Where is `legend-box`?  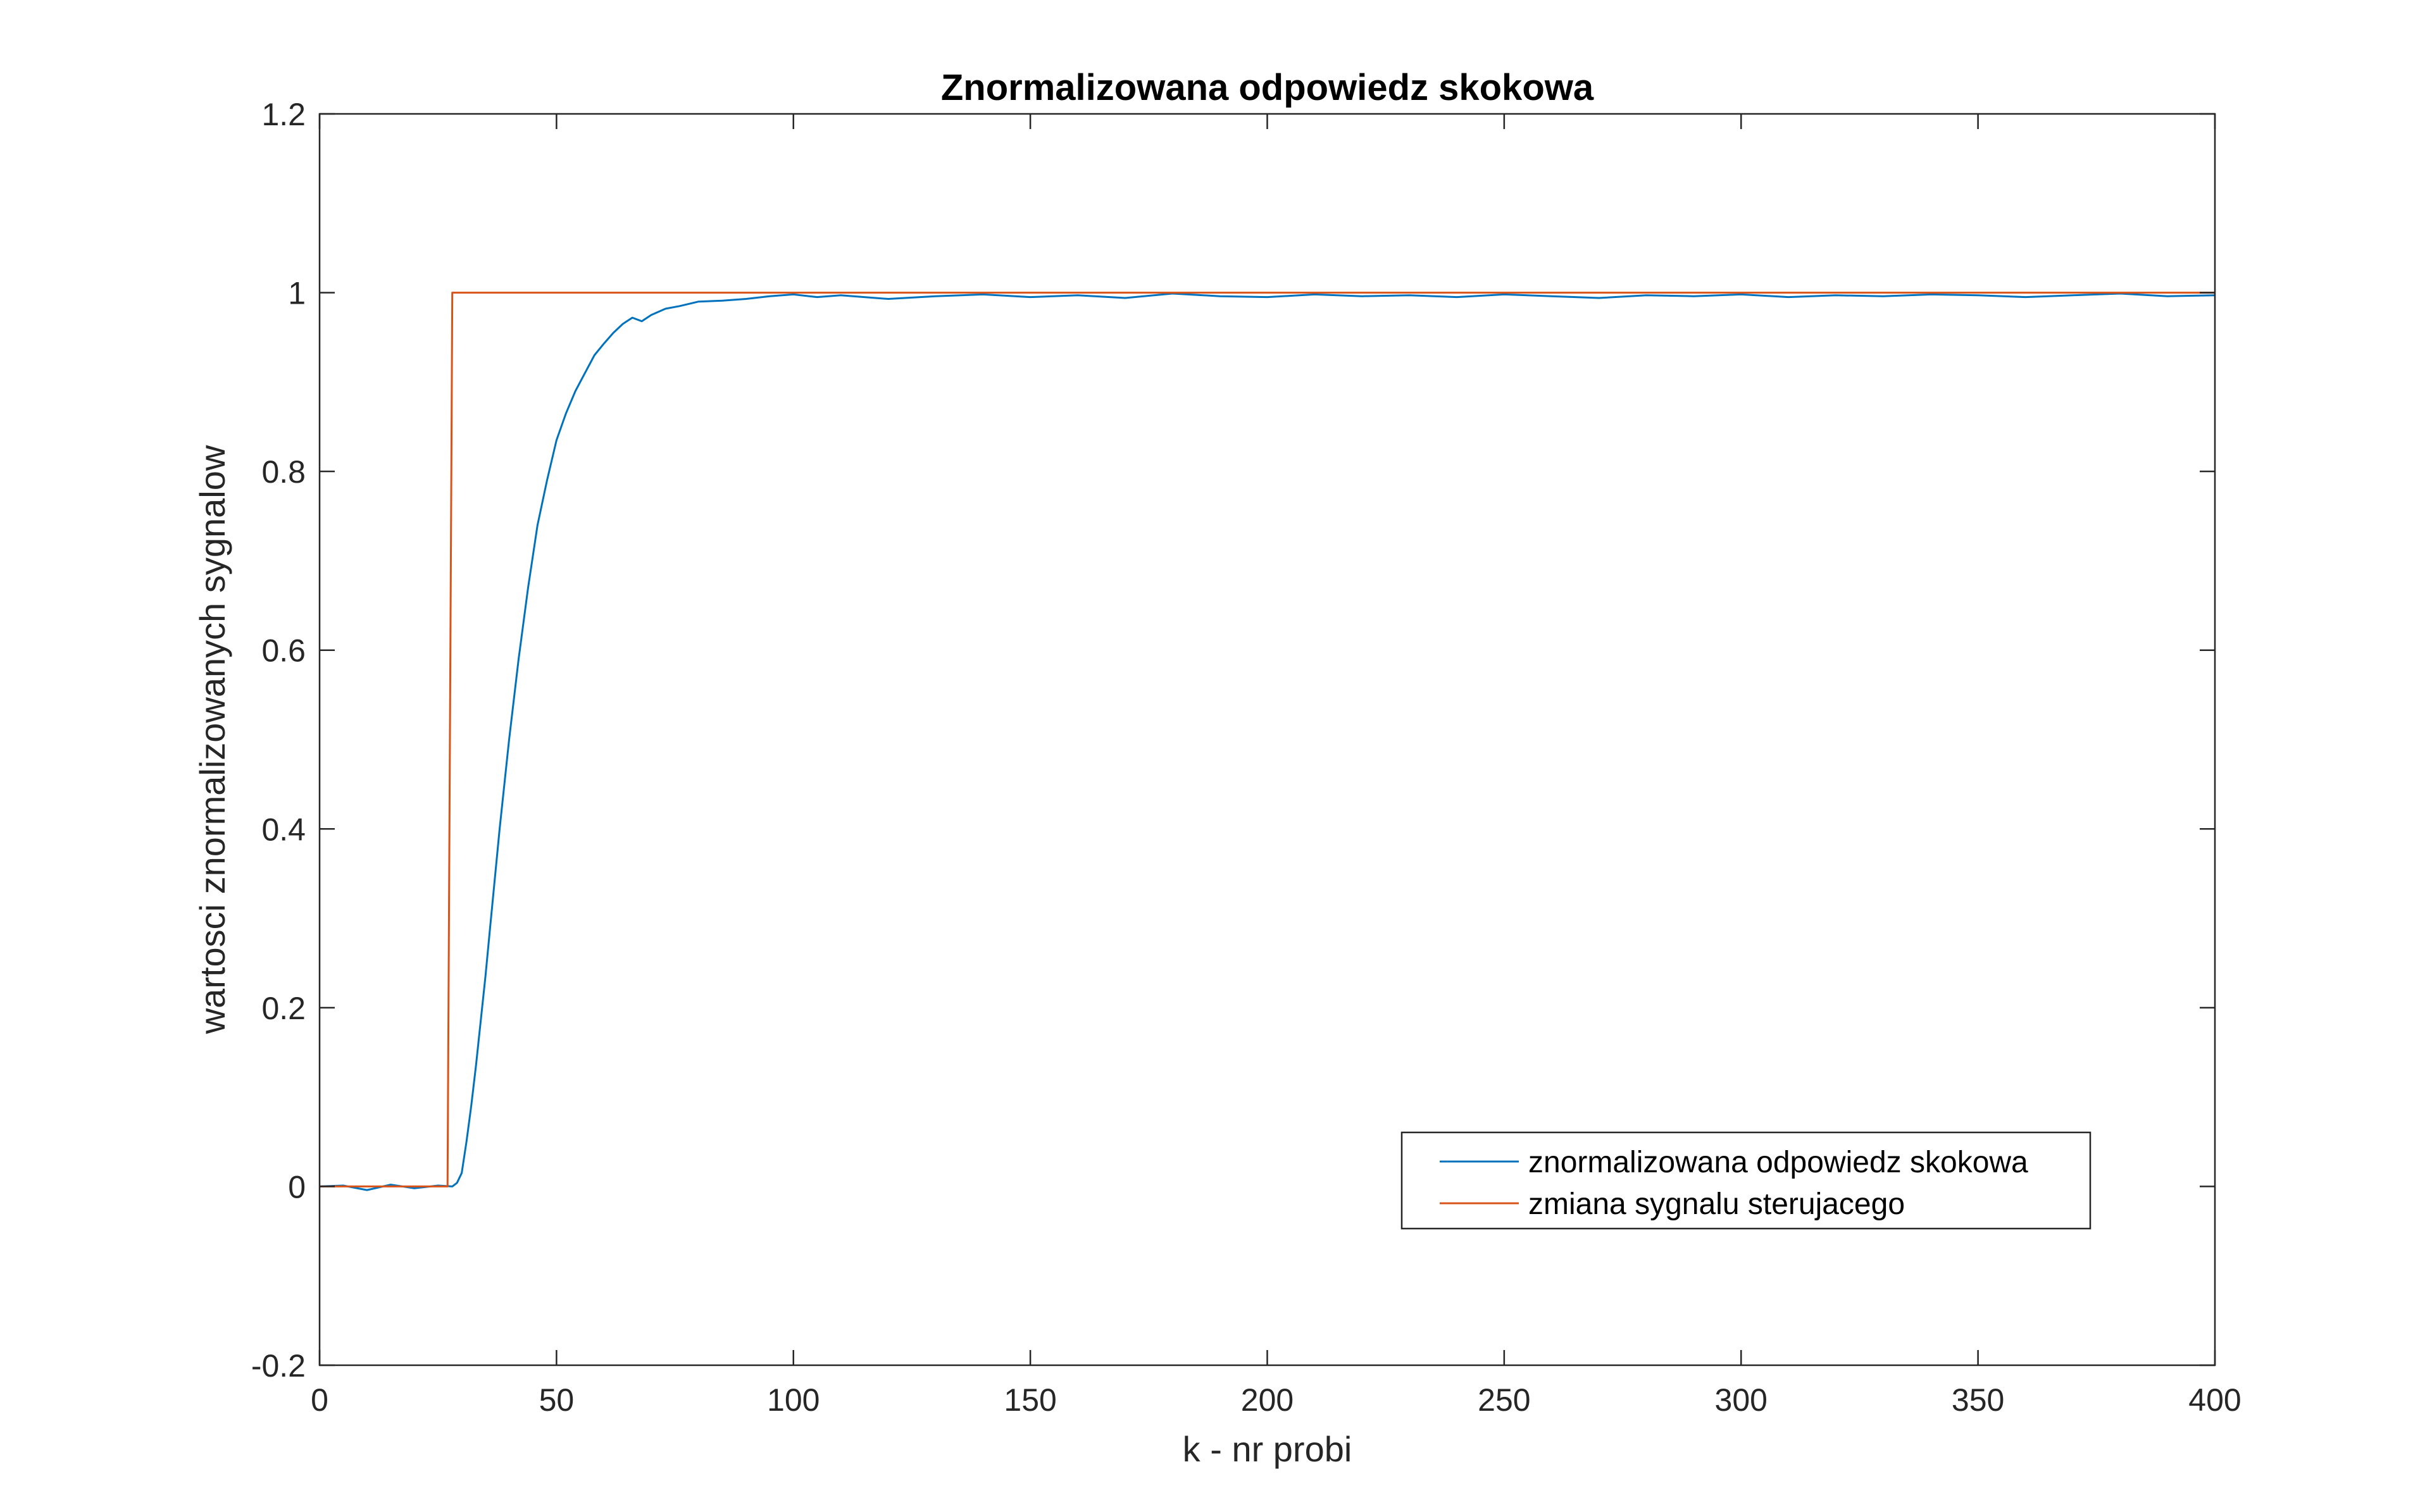 legend-box is located at coordinates (1746, 1180).